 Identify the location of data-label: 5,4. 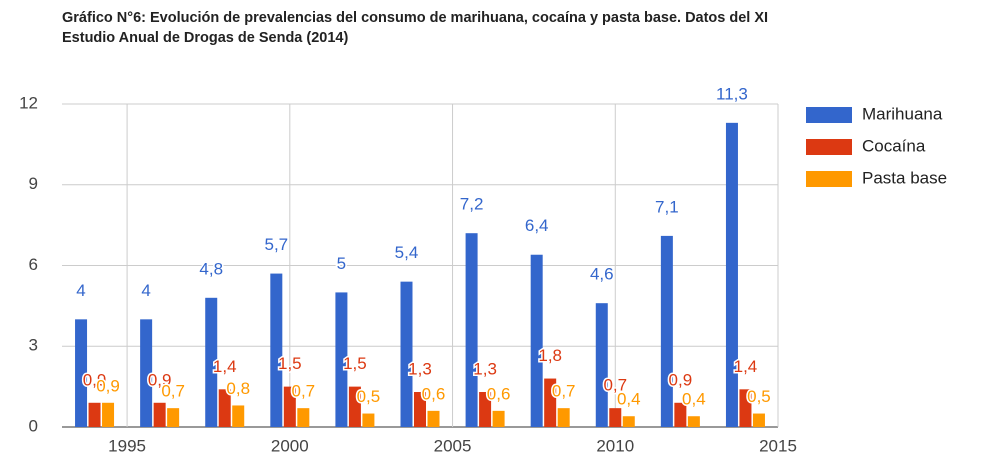
(407, 252).